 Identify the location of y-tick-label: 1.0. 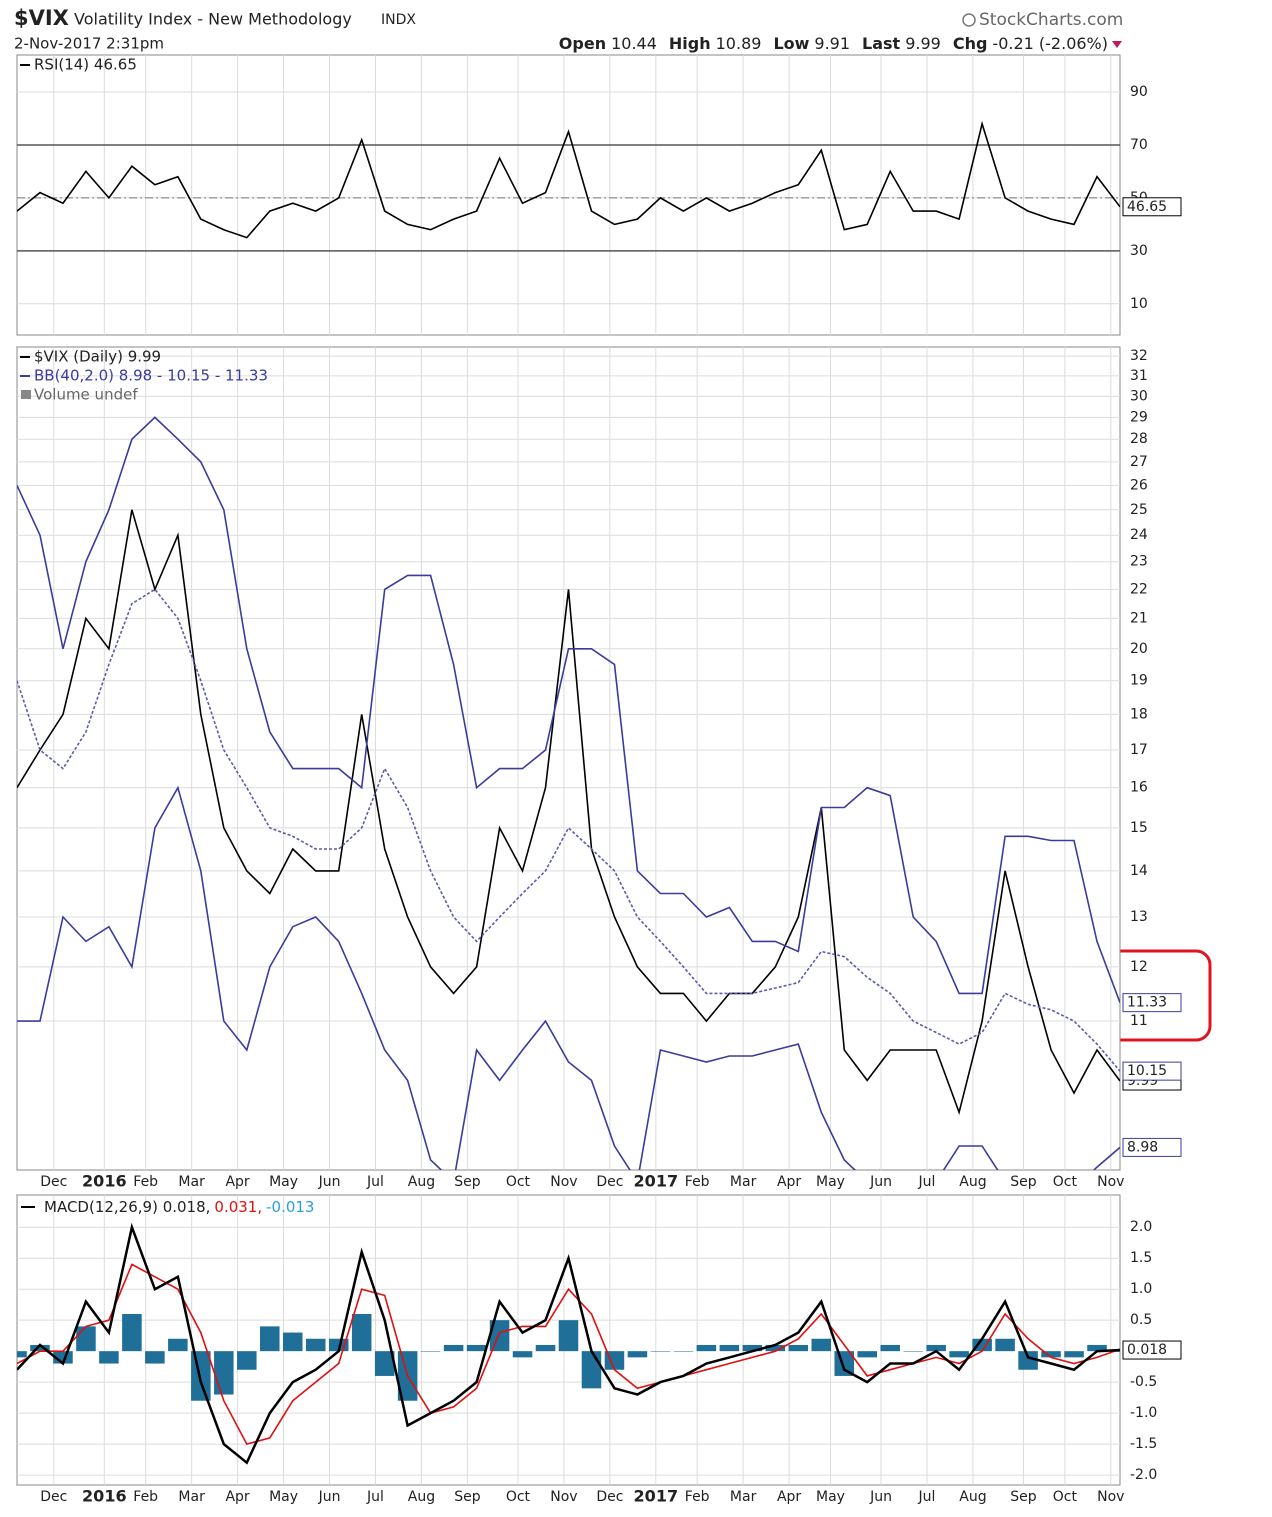
(1141, 1289).